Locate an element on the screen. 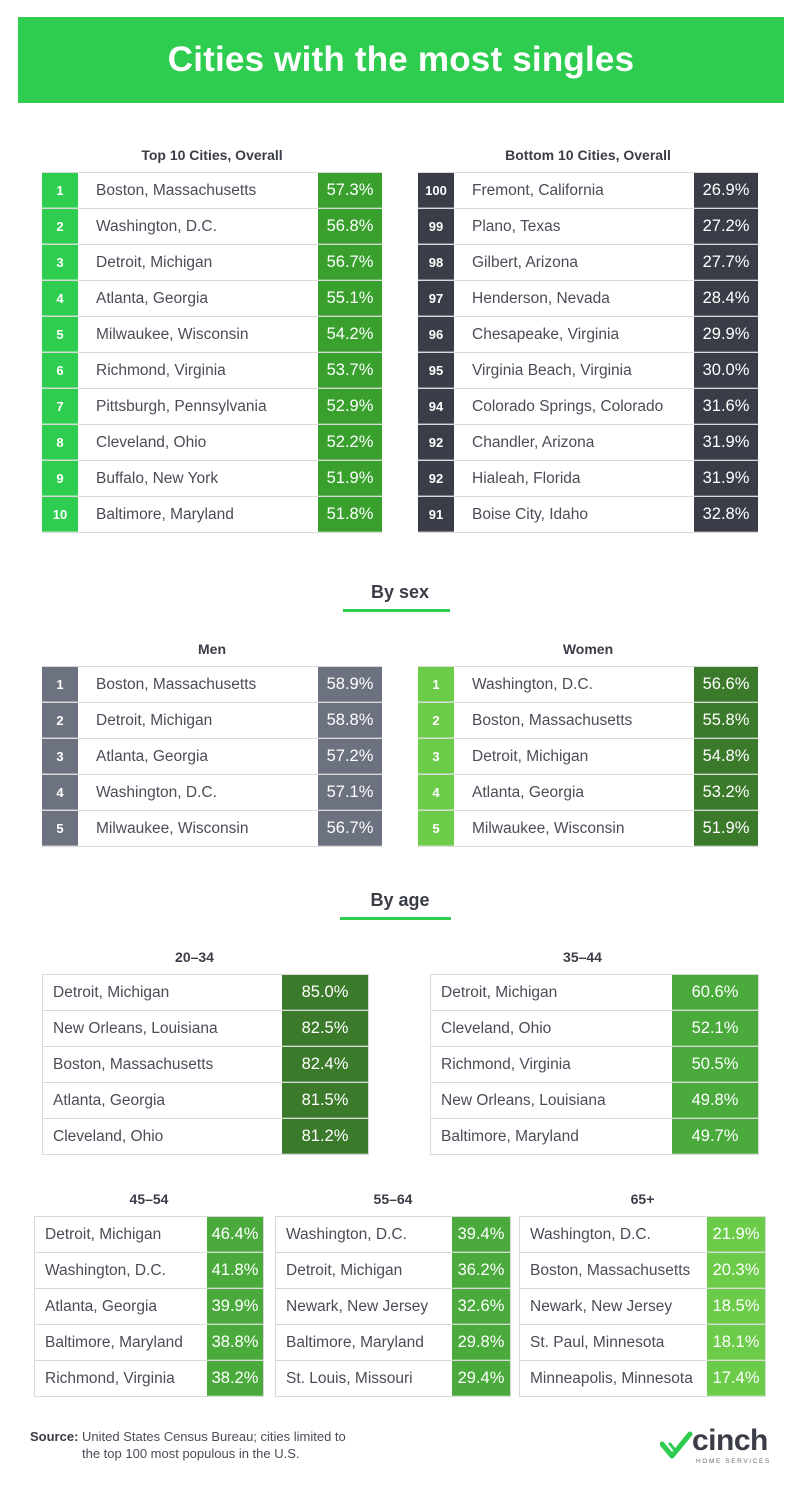 The width and height of the screenshot is (800, 1491). value-cell: 55.1% is located at coordinates (350, 298).